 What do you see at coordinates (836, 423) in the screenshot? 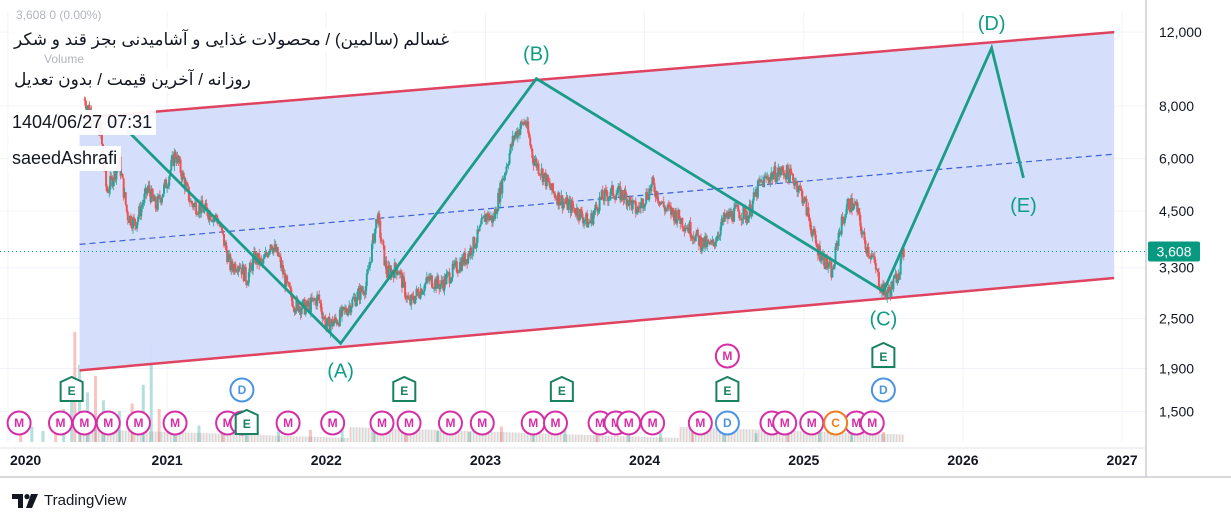
I see `event-marker-c: C` at bounding box center [836, 423].